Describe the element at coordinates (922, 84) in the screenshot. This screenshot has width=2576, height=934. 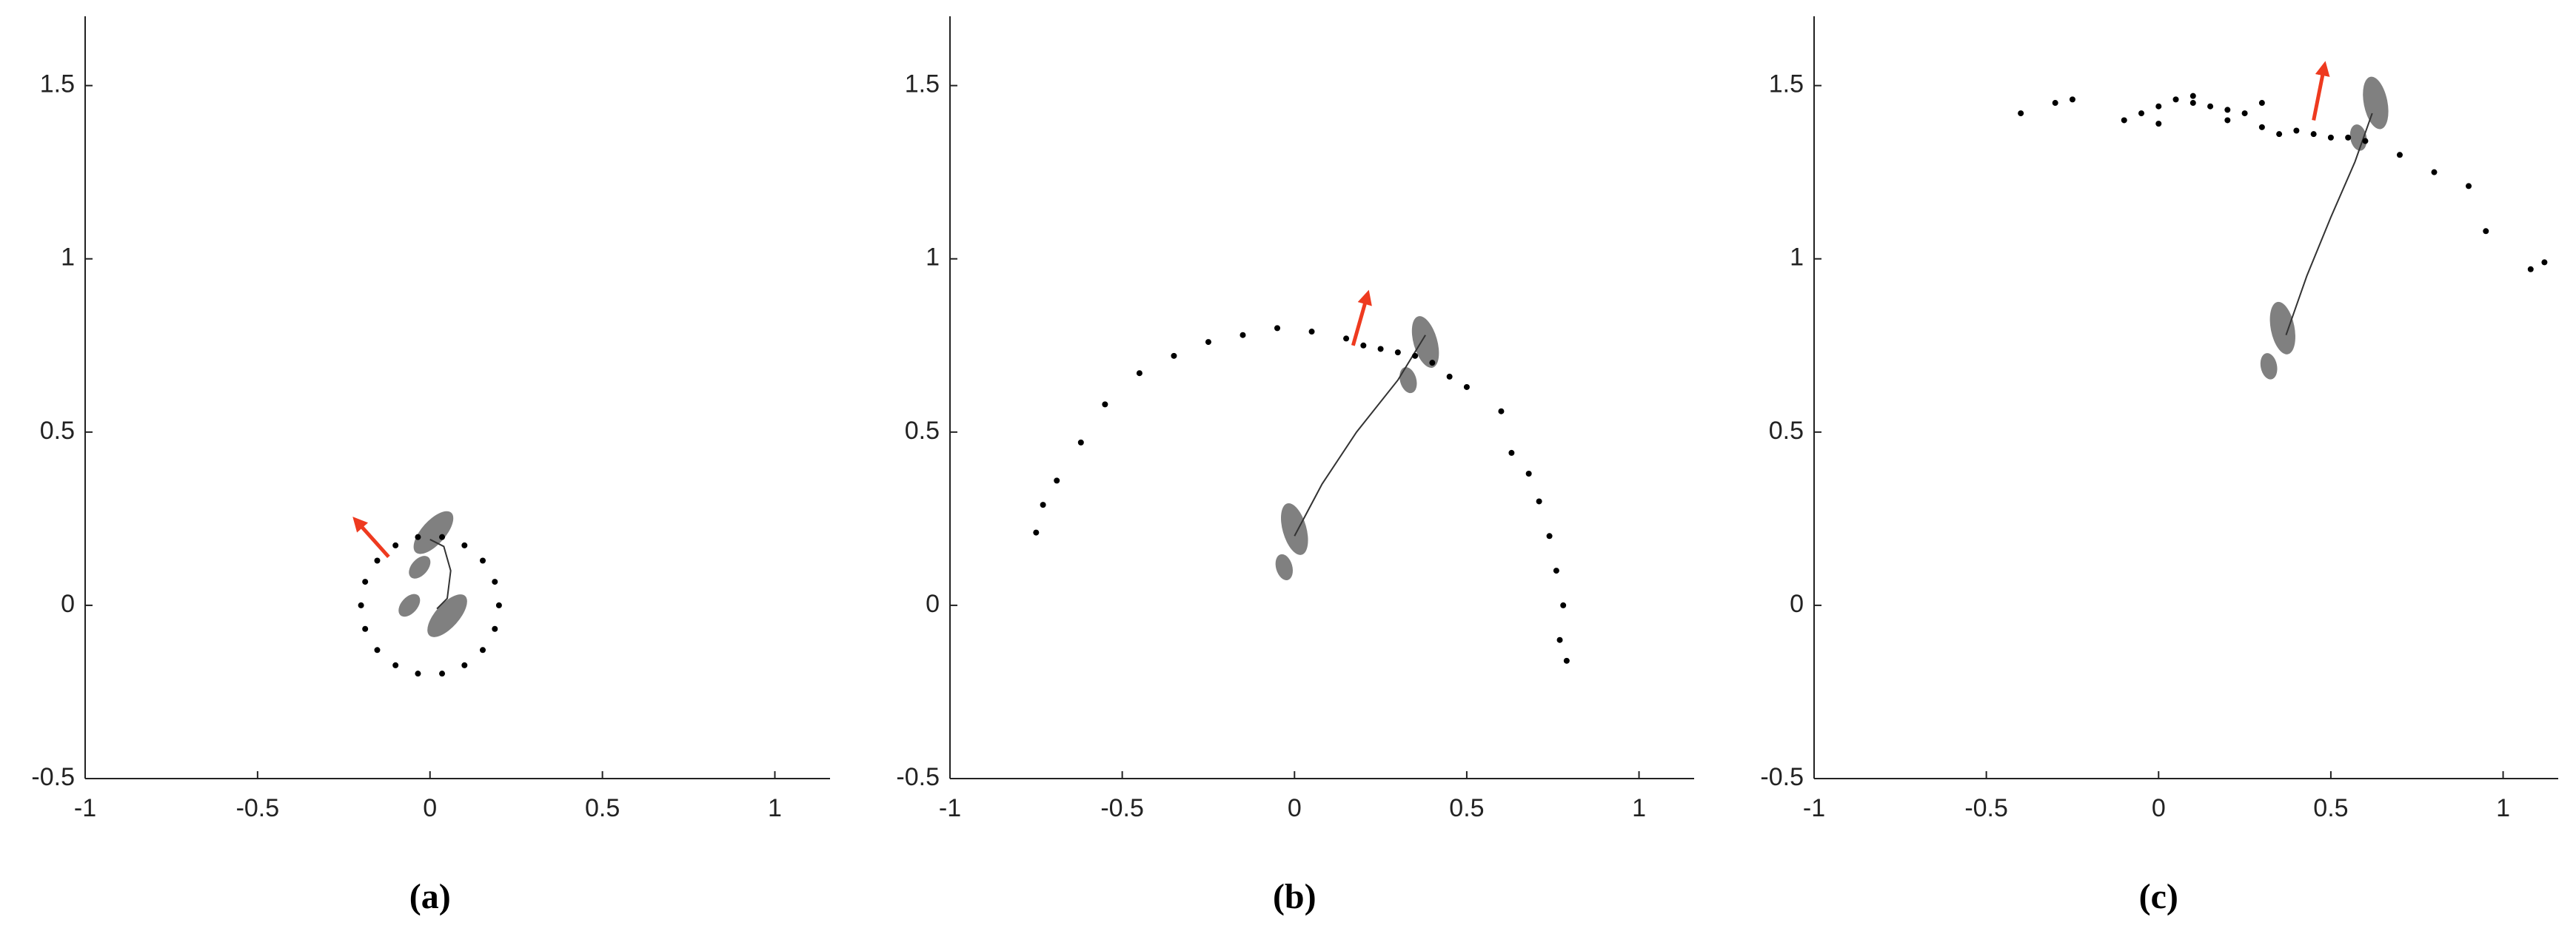
I see `y-tick-label: 1.5` at that location.